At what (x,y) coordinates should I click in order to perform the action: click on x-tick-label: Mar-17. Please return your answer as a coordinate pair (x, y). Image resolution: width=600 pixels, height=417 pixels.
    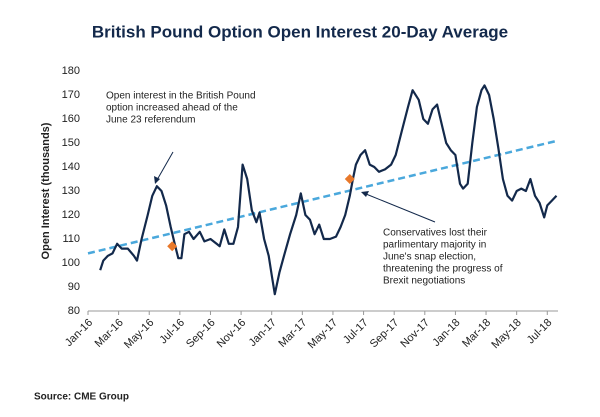
    Looking at the image, I should click on (292, 333).